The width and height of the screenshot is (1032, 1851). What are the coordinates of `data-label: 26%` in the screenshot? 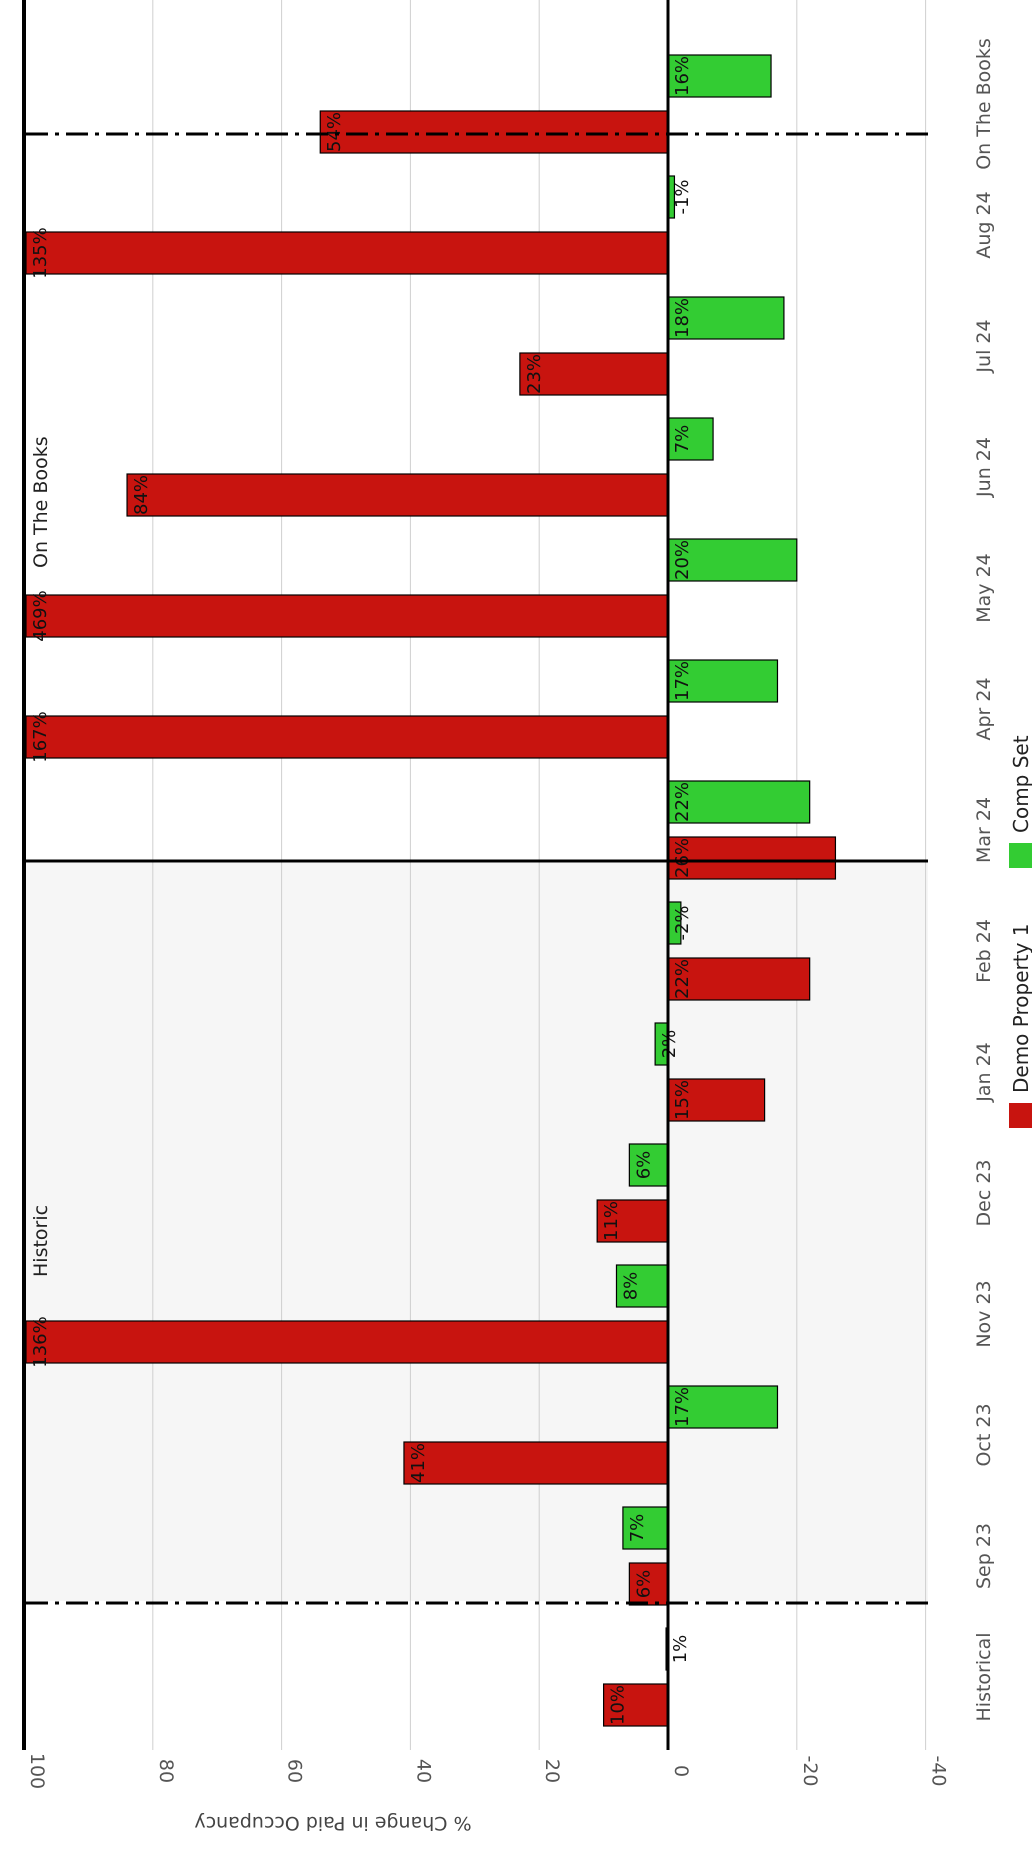 It's located at (682, 858).